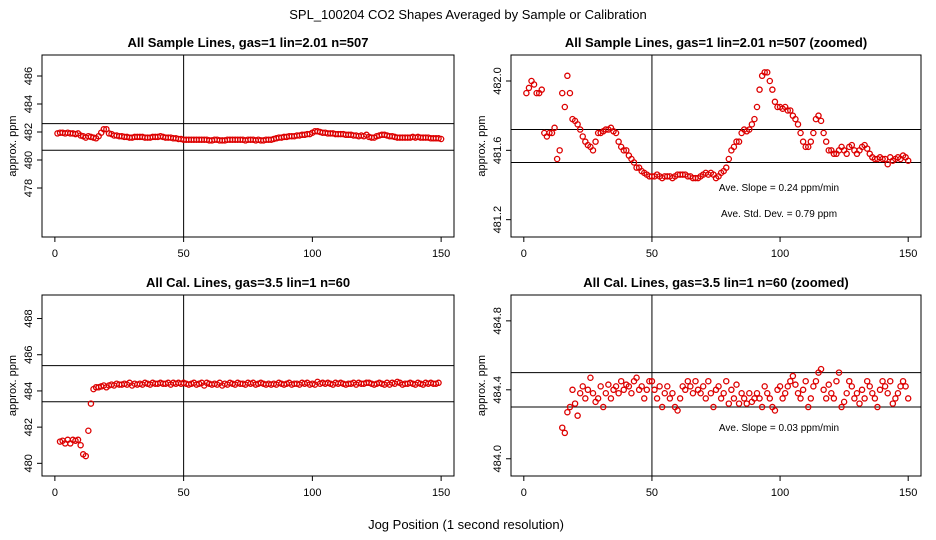 This screenshot has width=936, height=540. What do you see at coordinates (652, 254) in the screenshot?
I see `x-tick-label: 50` at bounding box center [652, 254].